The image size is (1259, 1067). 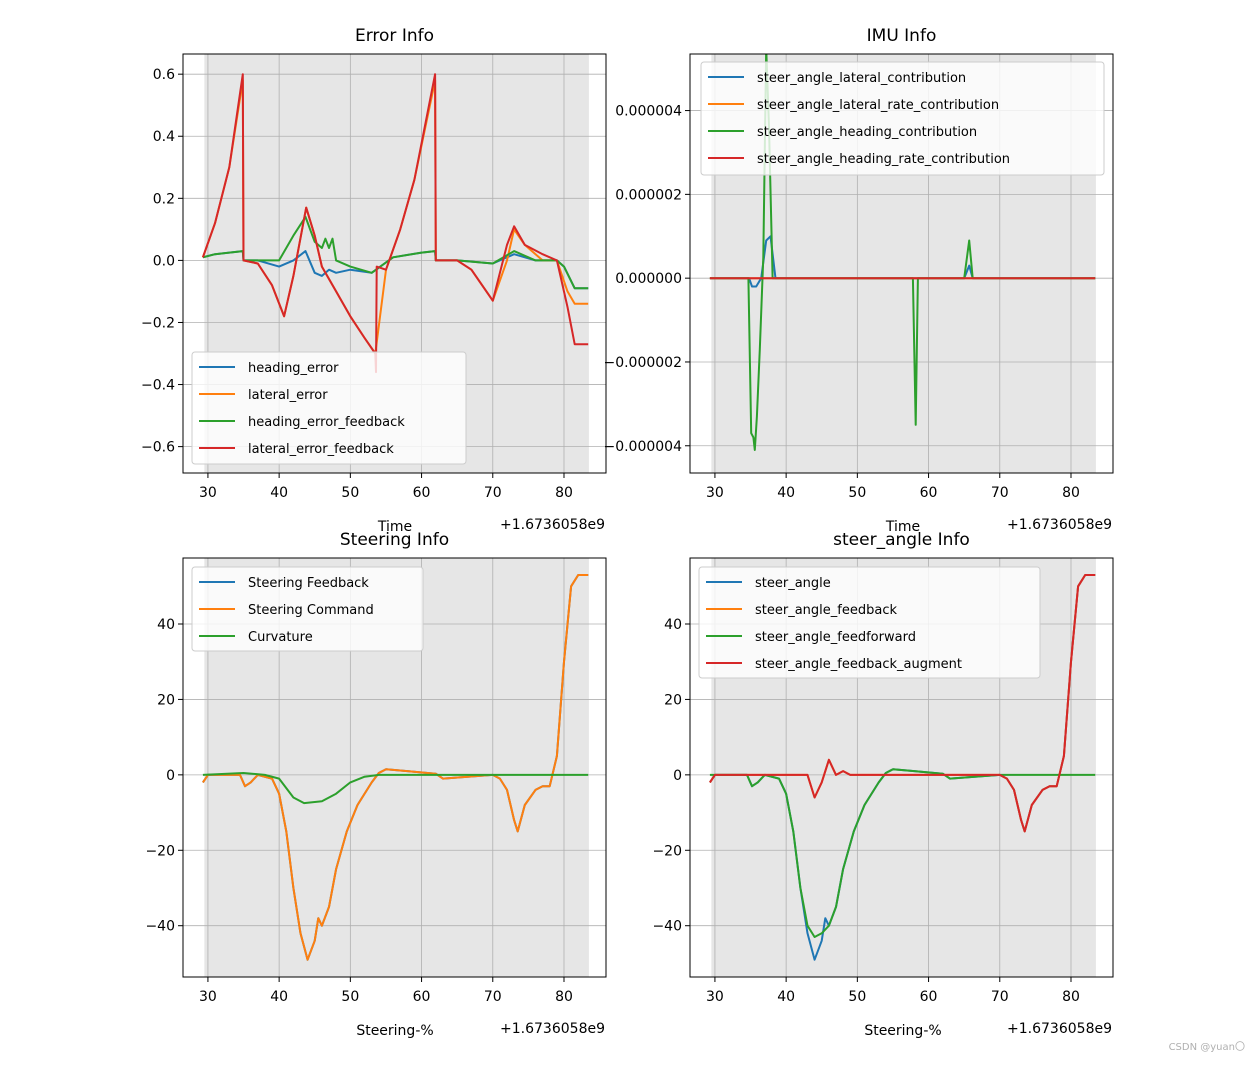 What do you see at coordinates (164, 75) in the screenshot?
I see `y-tick-label: 0.6` at bounding box center [164, 75].